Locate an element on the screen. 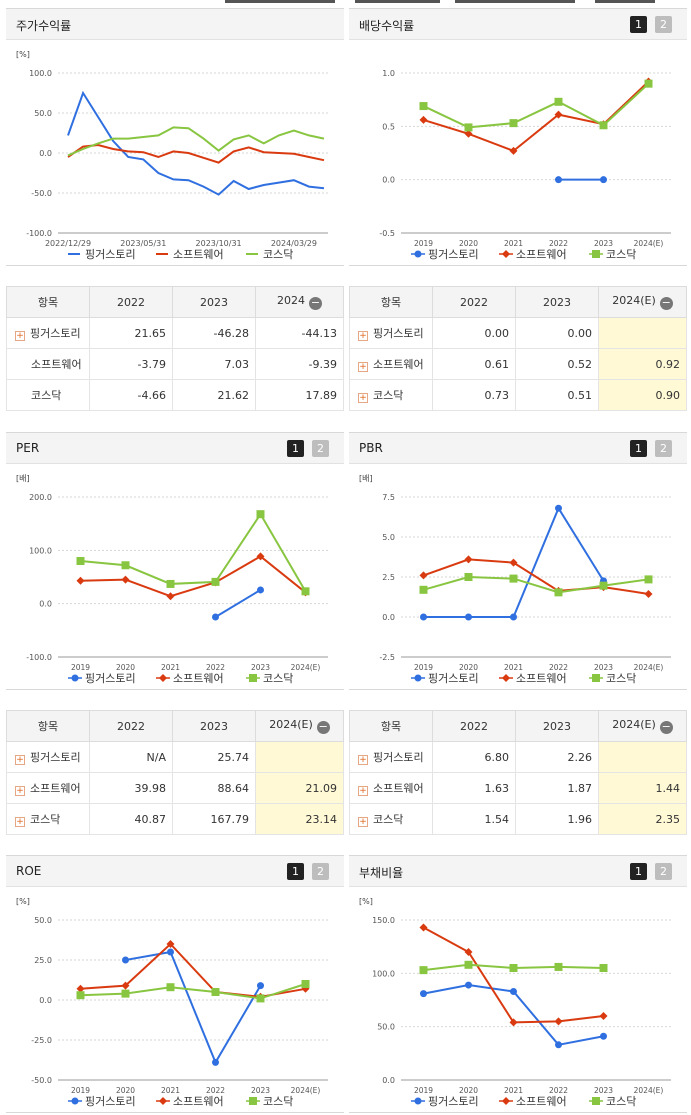 The width and height of the screenshot is (691, 1115). cell: 23.14 is located at coordinates (299, 819).